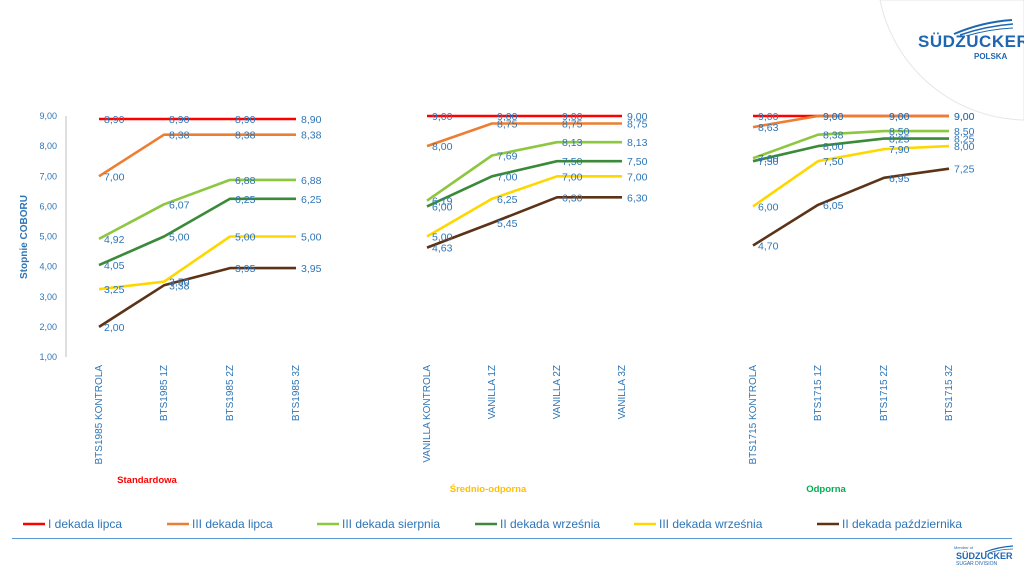 The height and width of the screenshot is (574, 1024). Describe the element at coordinates (48, 327) in the screenshot. I see `y-tick-label: 2,00` at that location.